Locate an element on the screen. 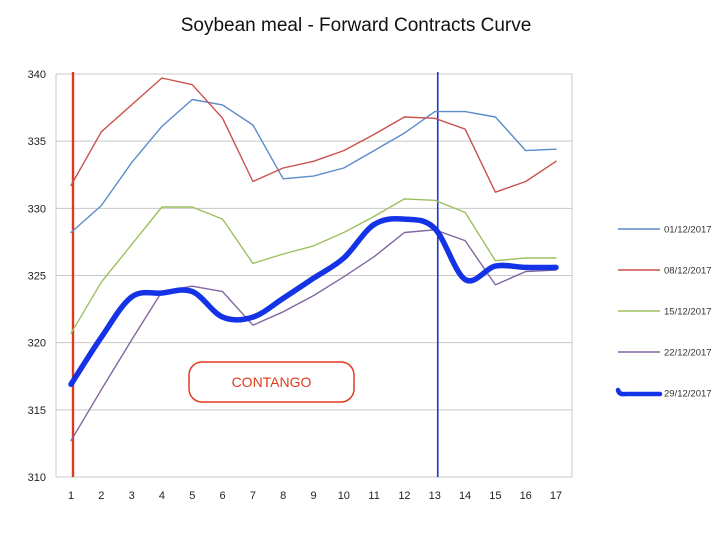 This screenshot has width=713, height=538. contango-label: CONTANGO is located at coordinates (272, 382).